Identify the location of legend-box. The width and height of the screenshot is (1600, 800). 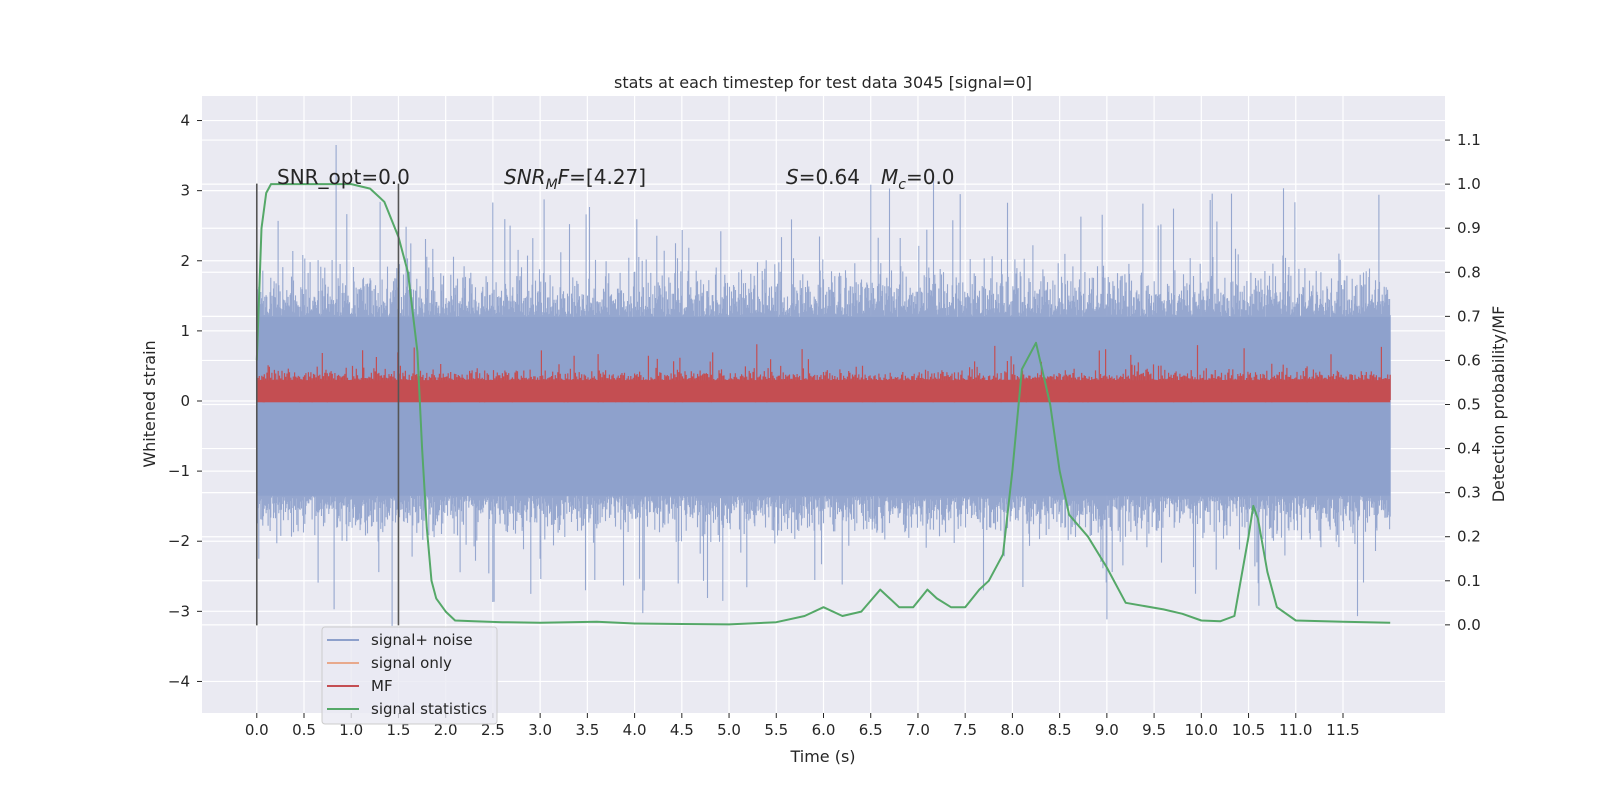
(409, 675).